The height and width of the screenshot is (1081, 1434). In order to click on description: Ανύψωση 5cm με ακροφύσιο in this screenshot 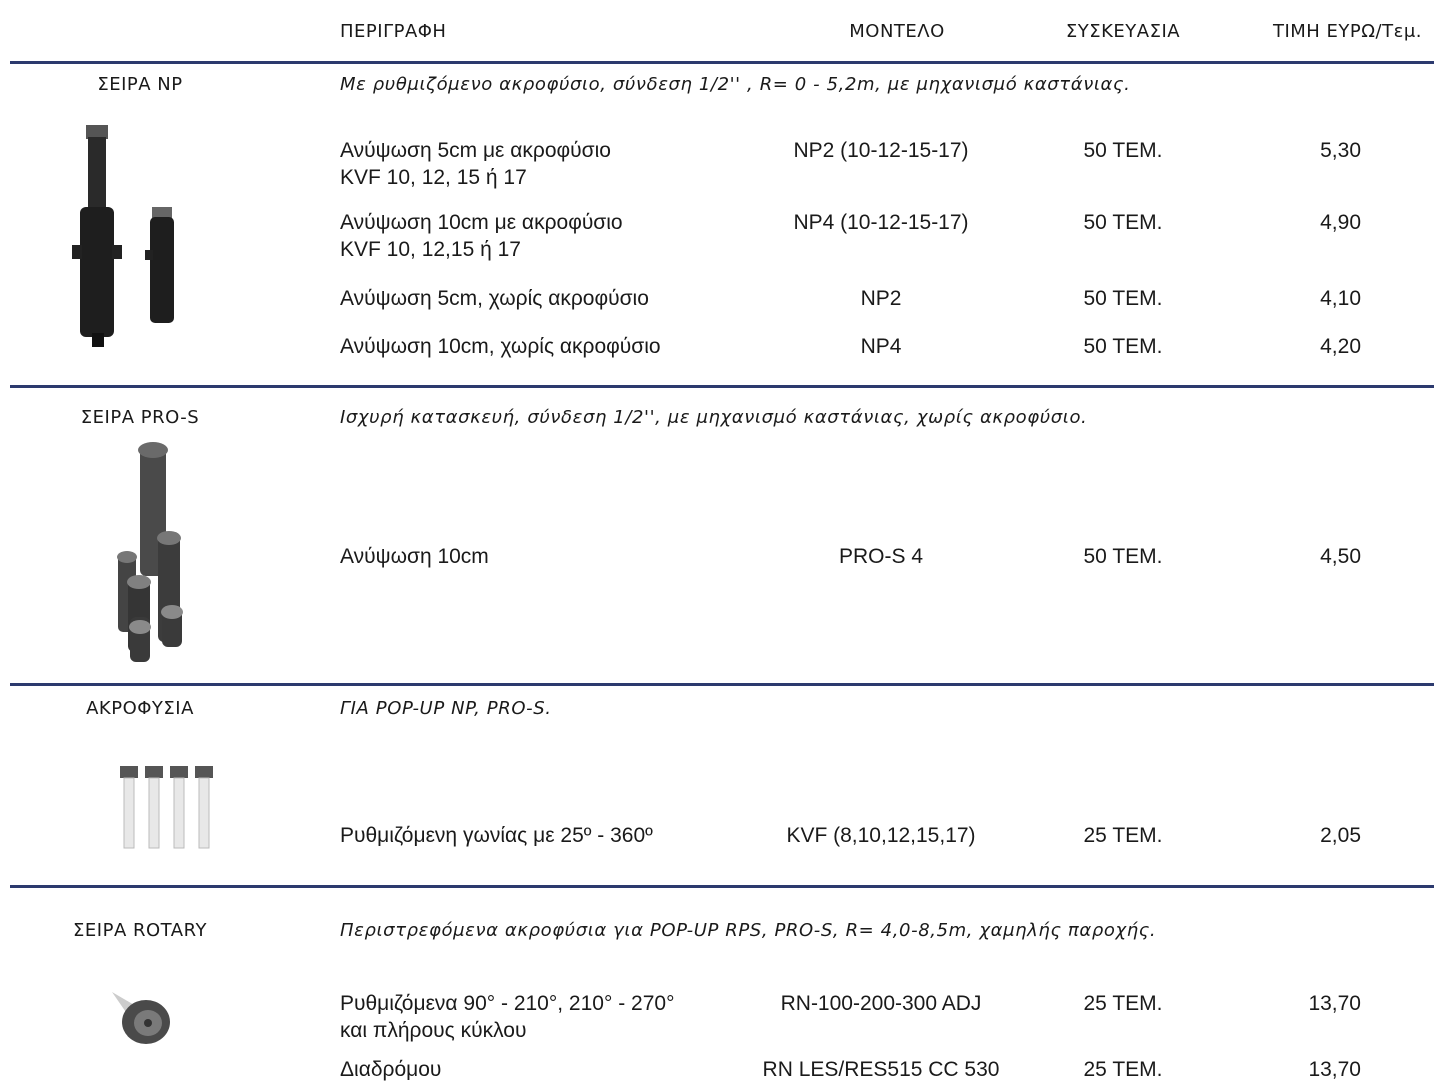, I will do `click(475, 150)`.